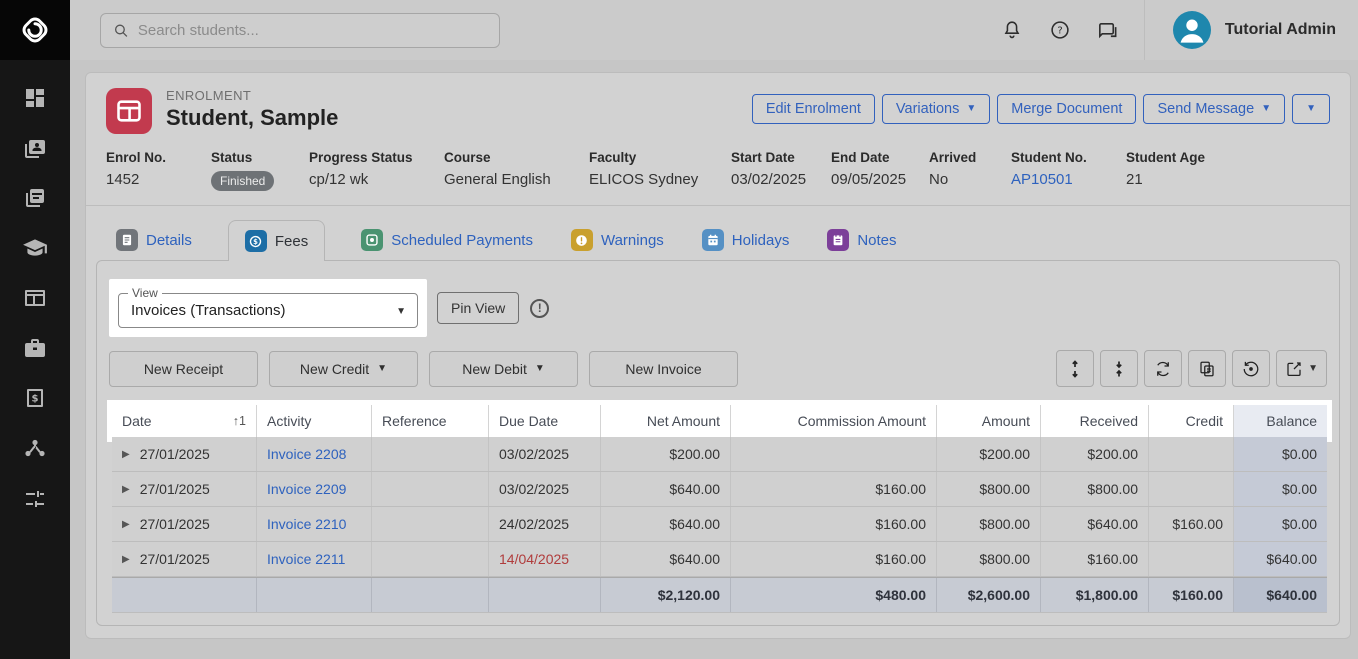  What do you see at coordinates (545, 454) in the screenshot?
I see `cell-due_date: 03/02/2025` at bounding box center [545, 454].